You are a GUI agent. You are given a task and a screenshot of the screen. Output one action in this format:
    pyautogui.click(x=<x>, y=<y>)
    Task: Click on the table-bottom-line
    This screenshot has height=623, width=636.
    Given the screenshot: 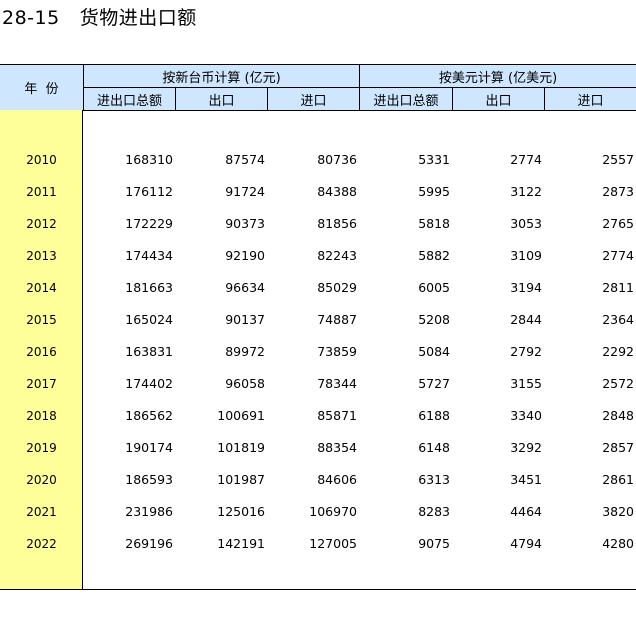 What is the action you would take?
    pyautogui.click(x=318, y=589)
    